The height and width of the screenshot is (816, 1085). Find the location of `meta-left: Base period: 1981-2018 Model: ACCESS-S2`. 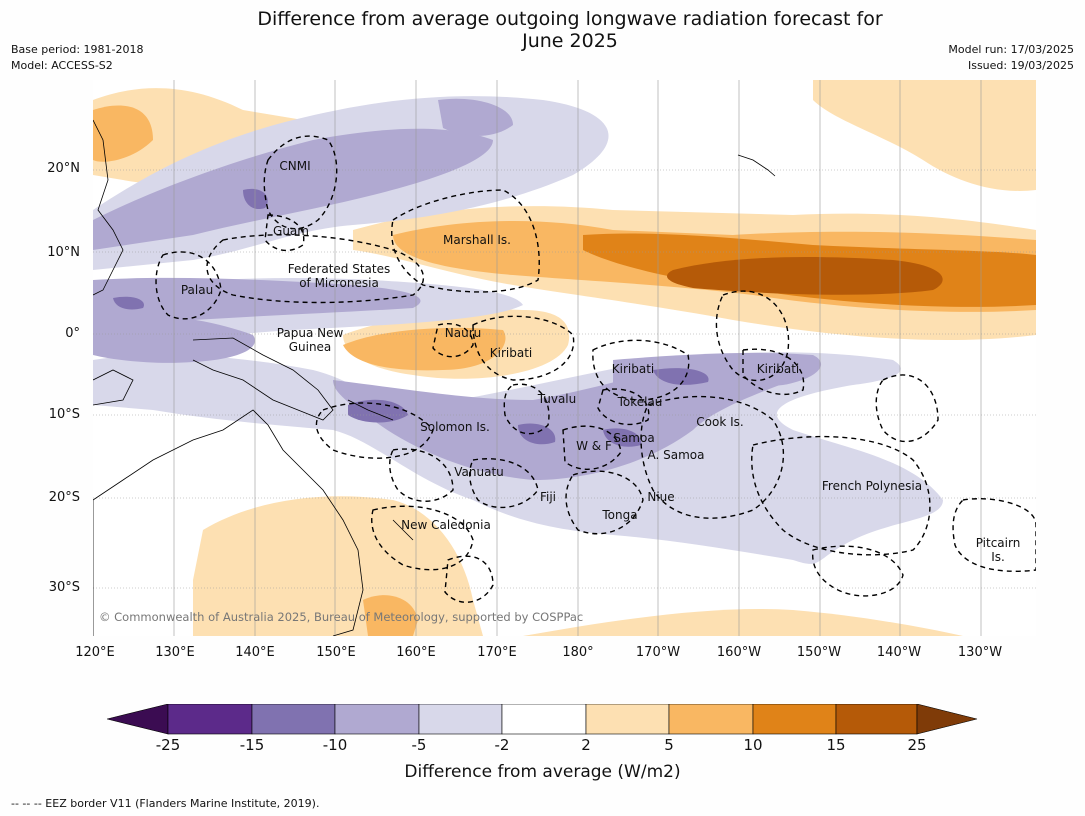

meta-left: Base period: 1981-2018 Model: ACCESS-S2 is located at coordinates (77, 58).